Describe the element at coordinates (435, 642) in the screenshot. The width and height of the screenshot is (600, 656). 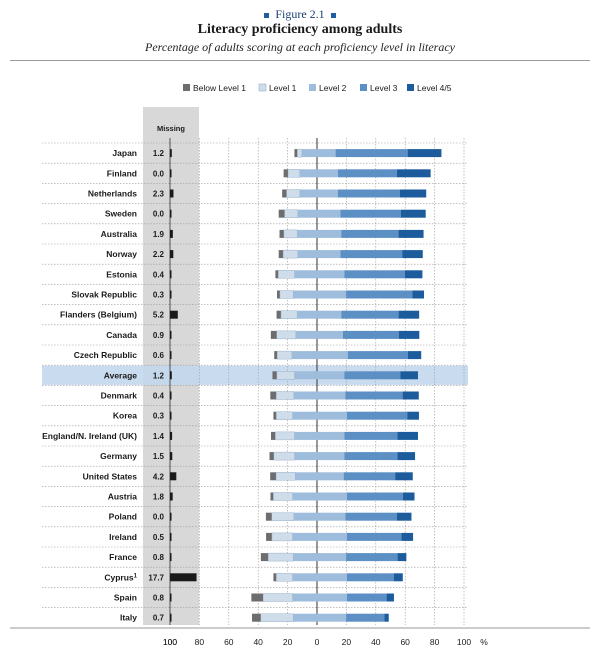
I see `x-tick-label: 80` at that location.